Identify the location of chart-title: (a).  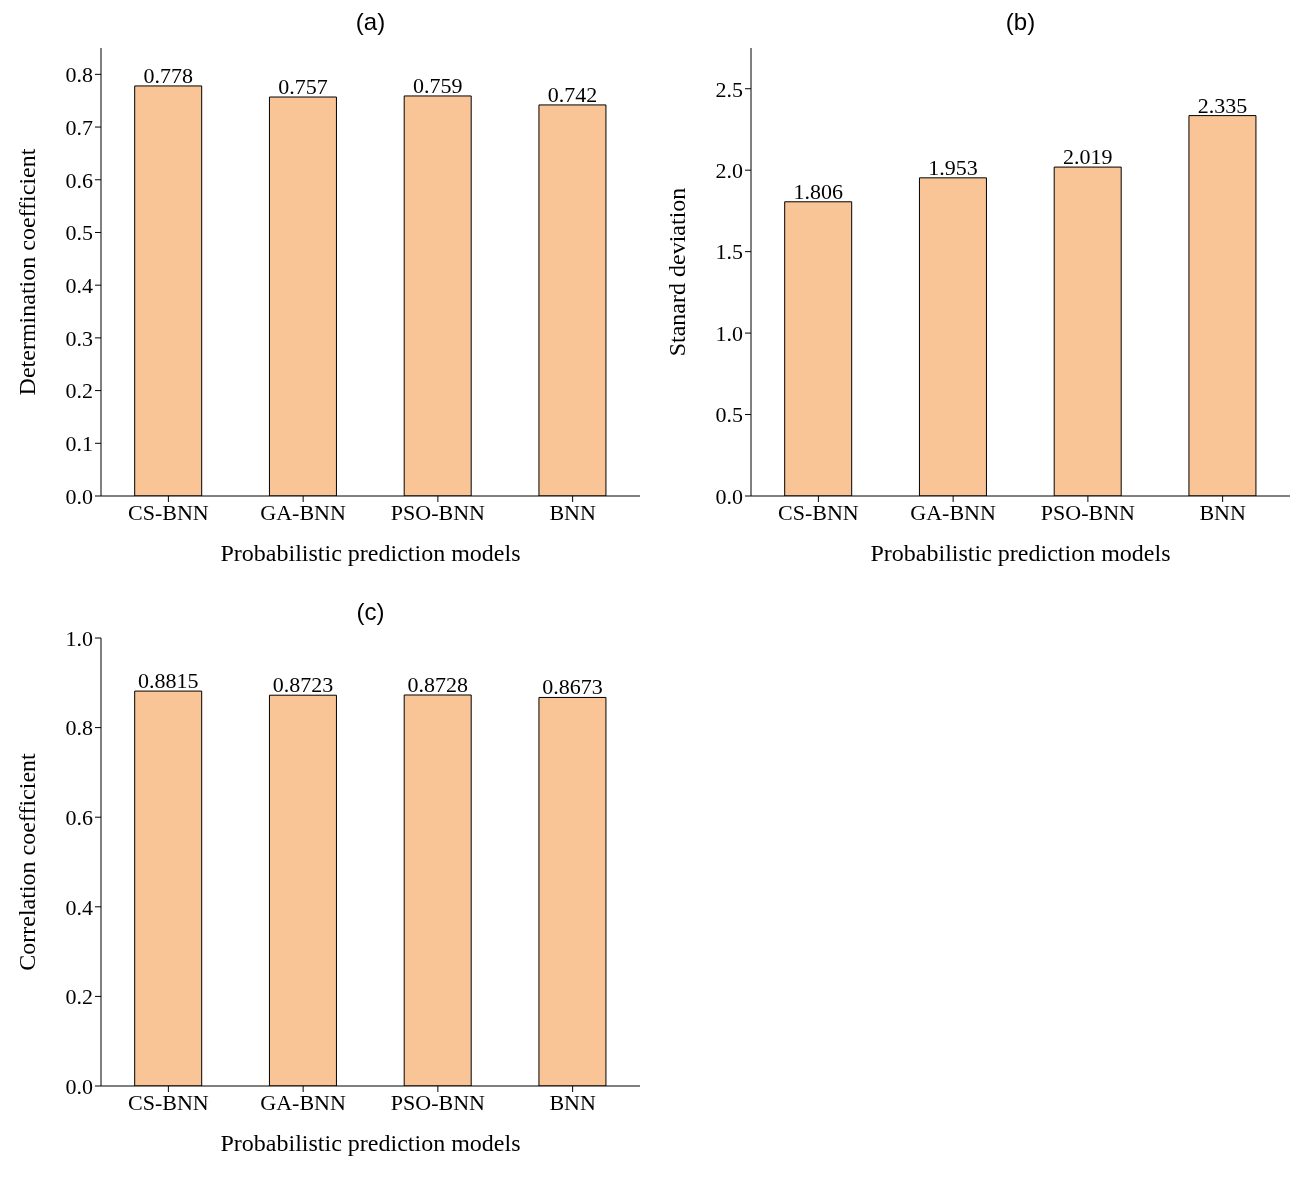
(370, 22).